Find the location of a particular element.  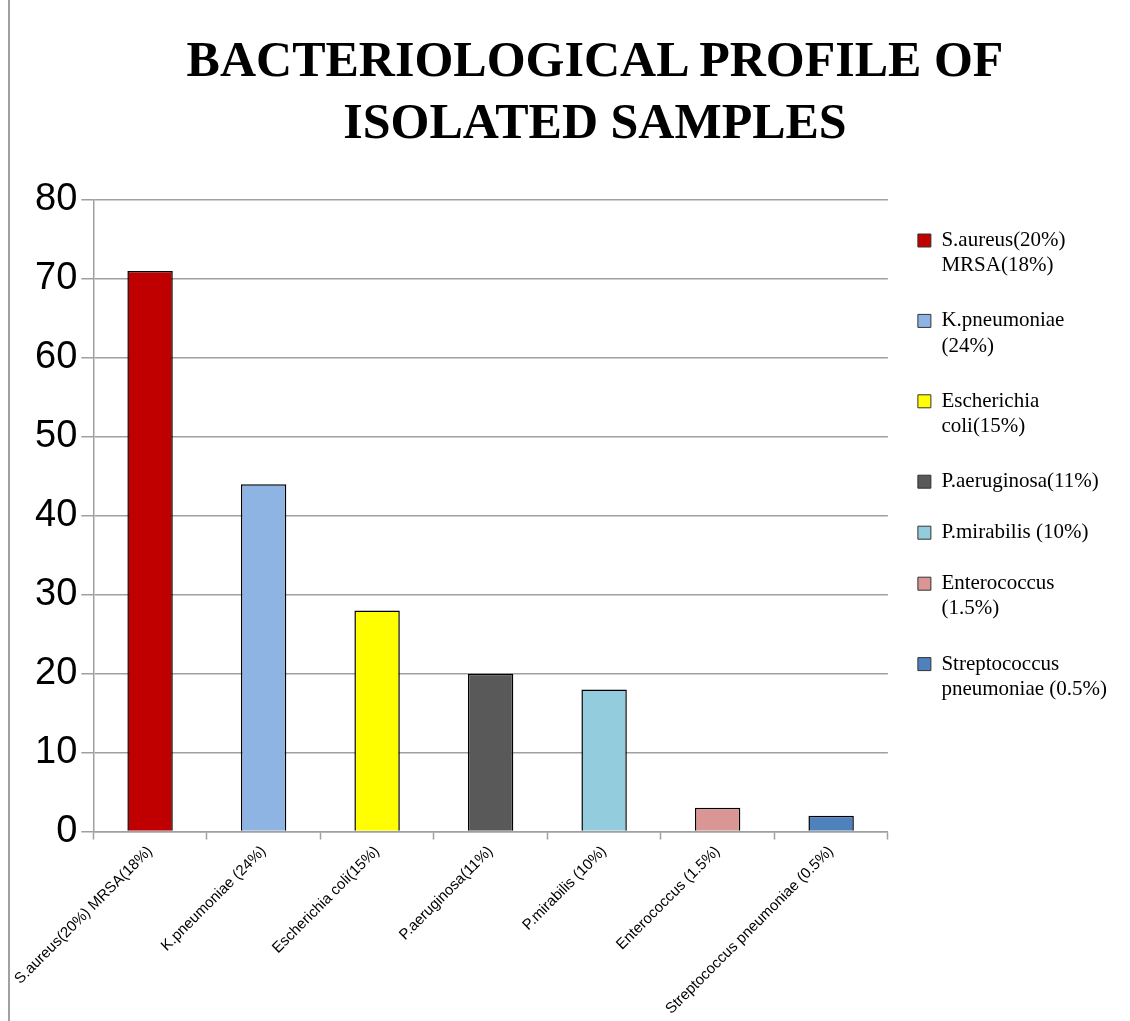

y-tick-label: 70 is located at coordinates (56, 276).